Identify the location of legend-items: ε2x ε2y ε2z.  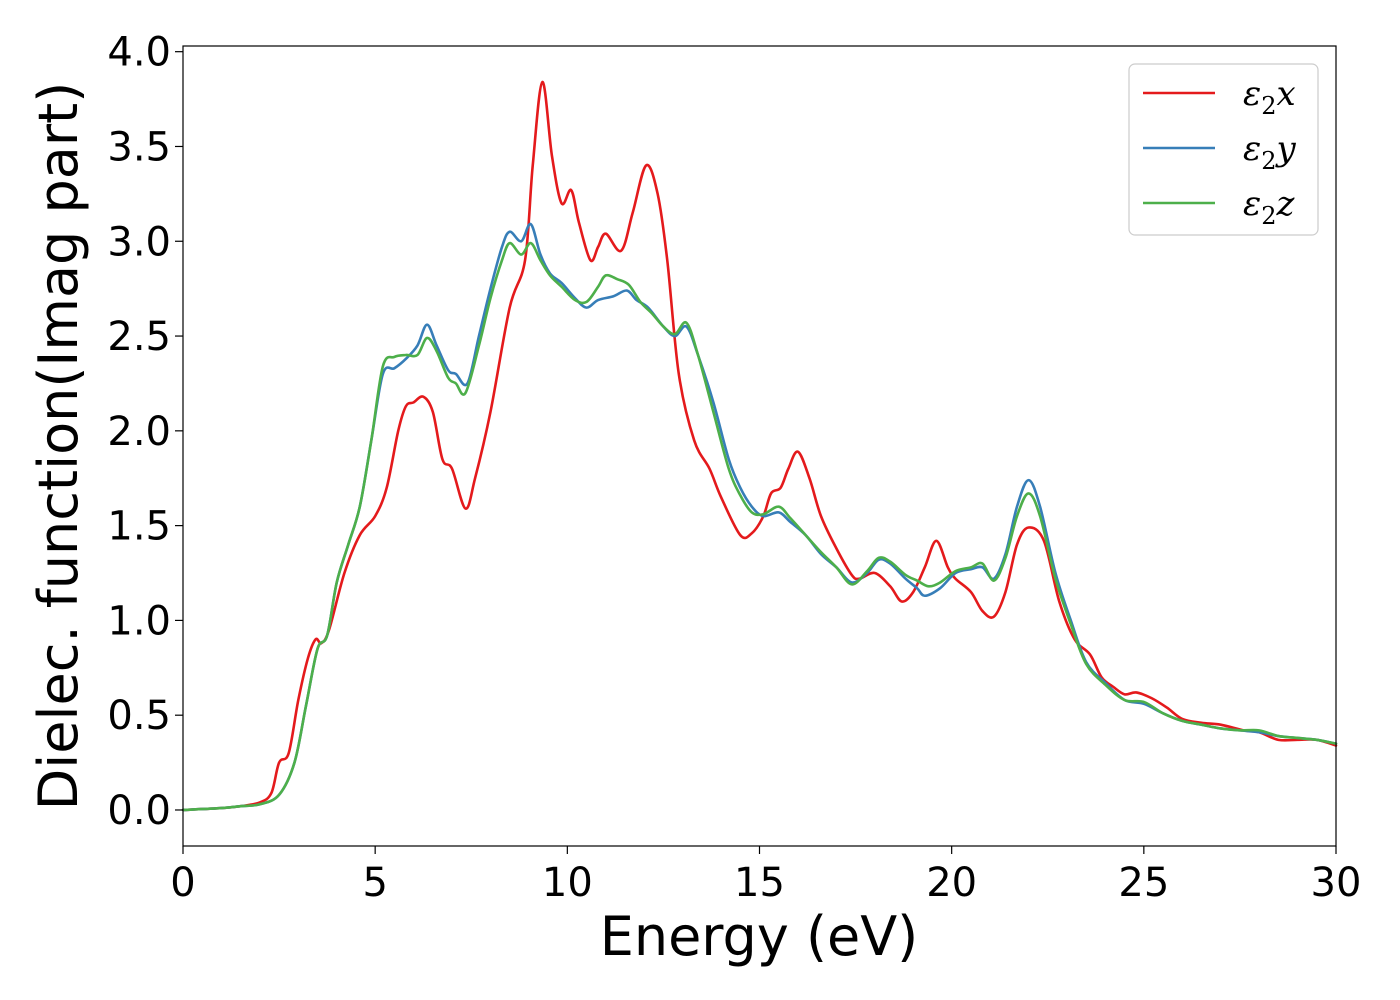
(1220, 152).